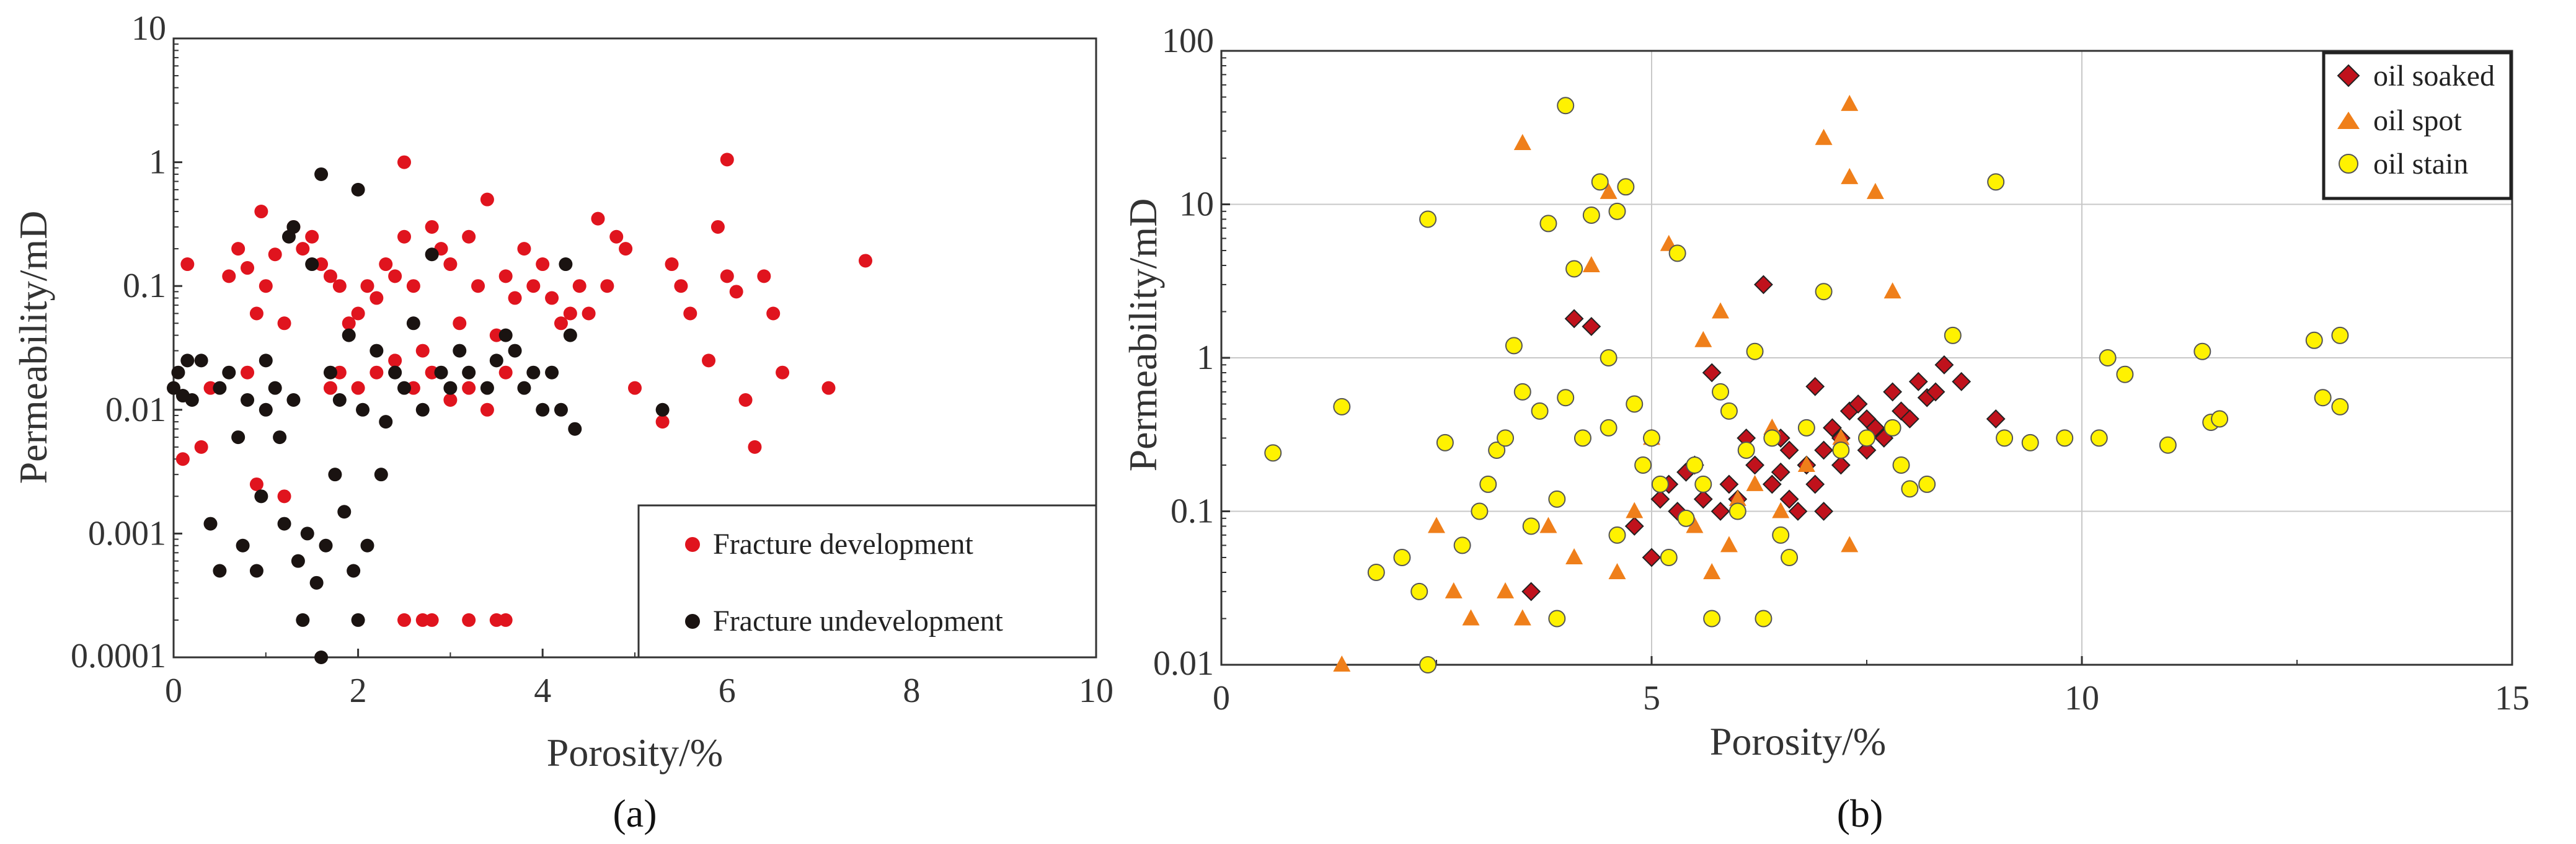 The image size is (2576, 844). Describe the element at coordinates (2348, 75) in the screenshot. I see `legend-swatch-oil-soaked` at that location.